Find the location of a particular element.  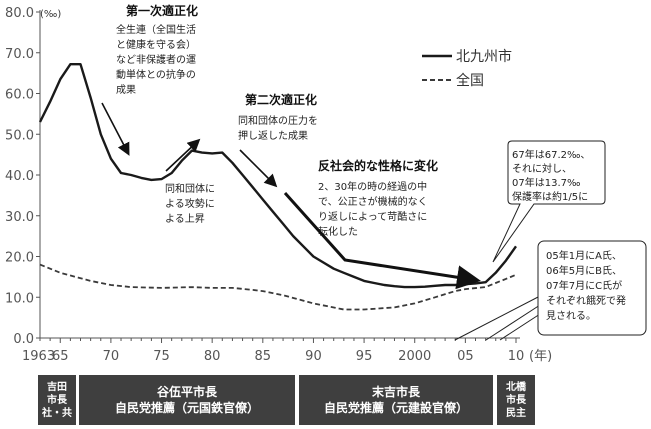

annotation-third-line-1: 2、30年の時の経過の中 is located at coordinates (372, 186).